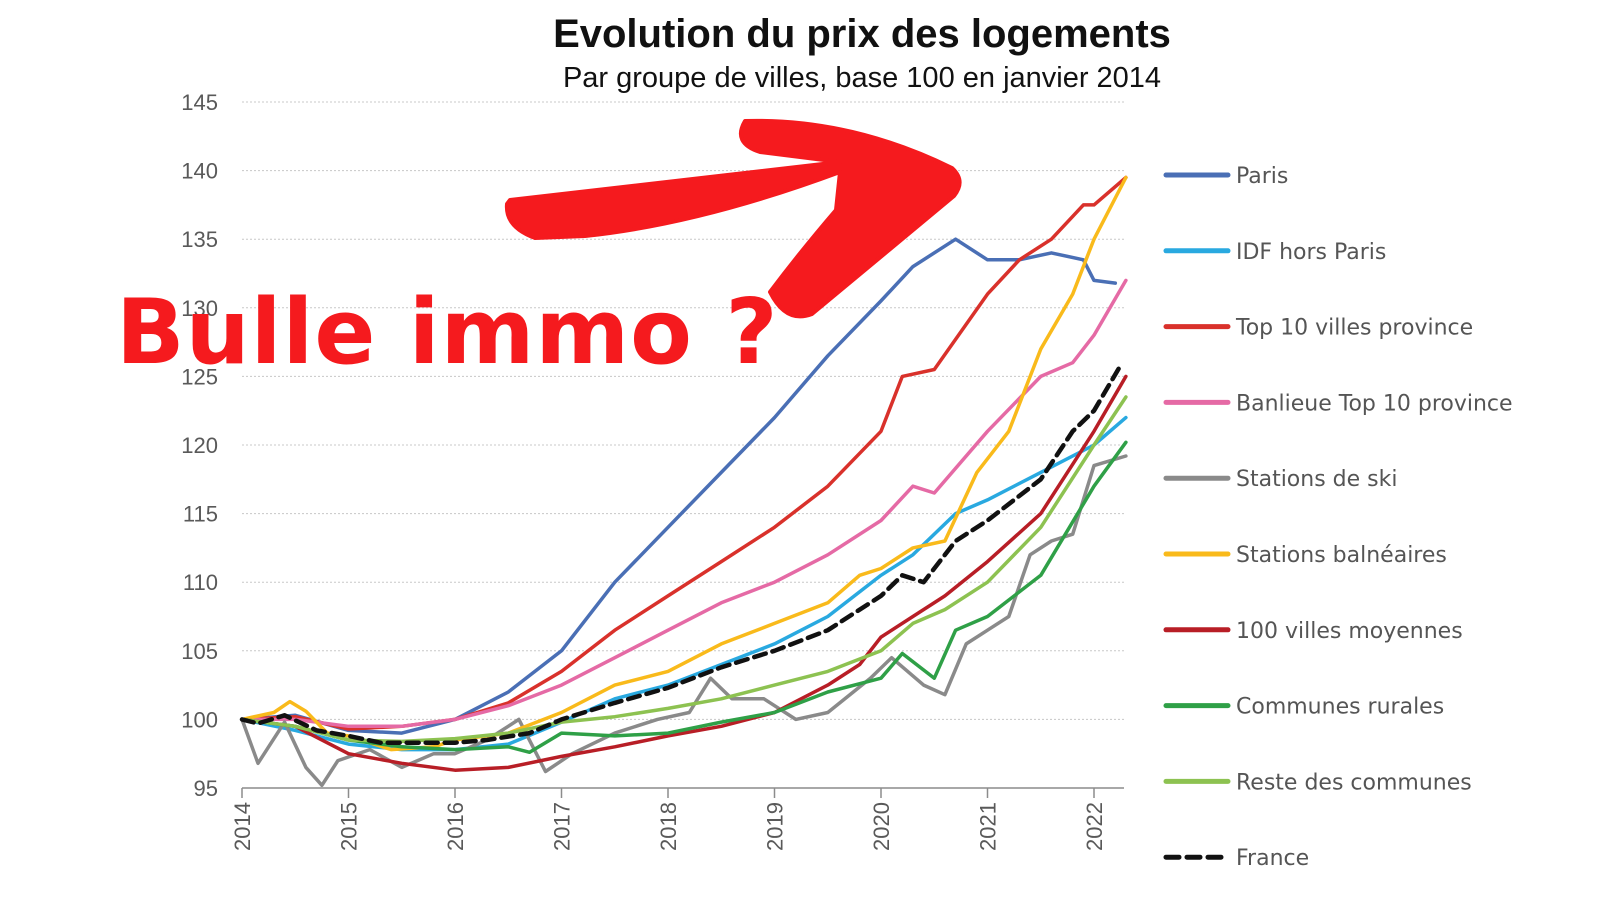  I want to click on arrow-annotation, so click(733, 218).